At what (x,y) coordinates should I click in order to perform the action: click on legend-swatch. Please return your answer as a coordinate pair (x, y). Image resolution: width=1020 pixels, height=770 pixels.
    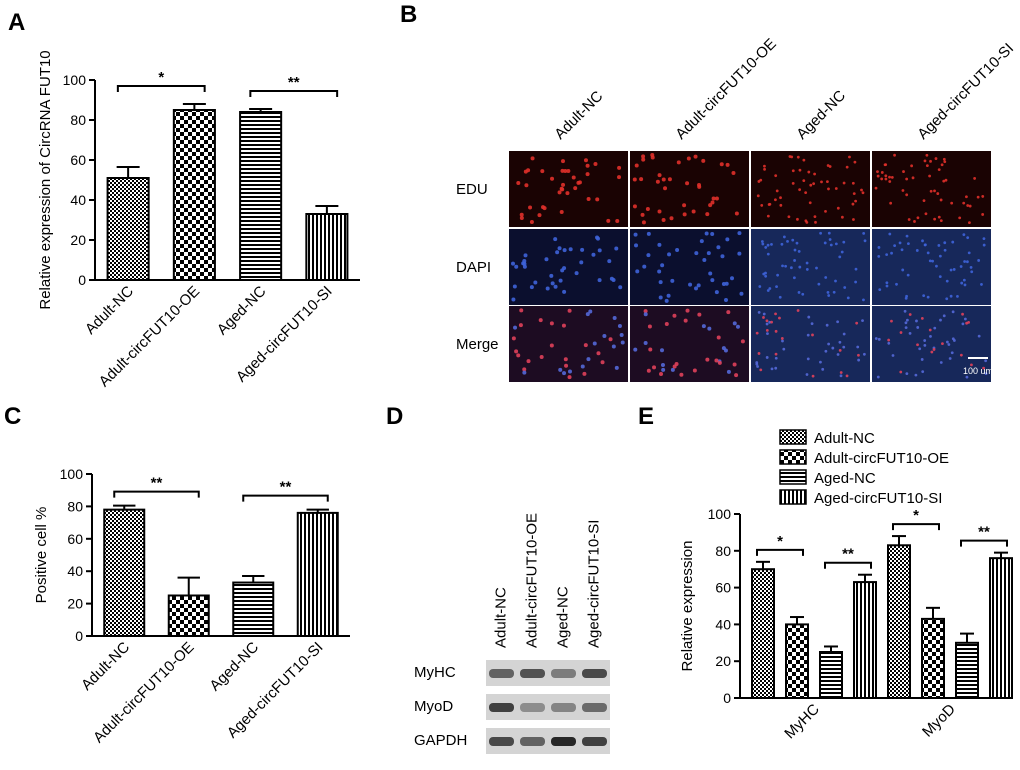
    Looking at the image, I should click on (793, 477).